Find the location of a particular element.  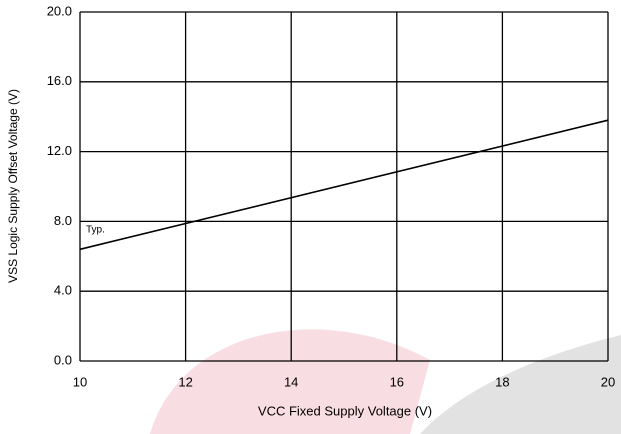

x-axis-label: VCC Fixed Supply Voltage (V) is located at coordinates (345, 410).